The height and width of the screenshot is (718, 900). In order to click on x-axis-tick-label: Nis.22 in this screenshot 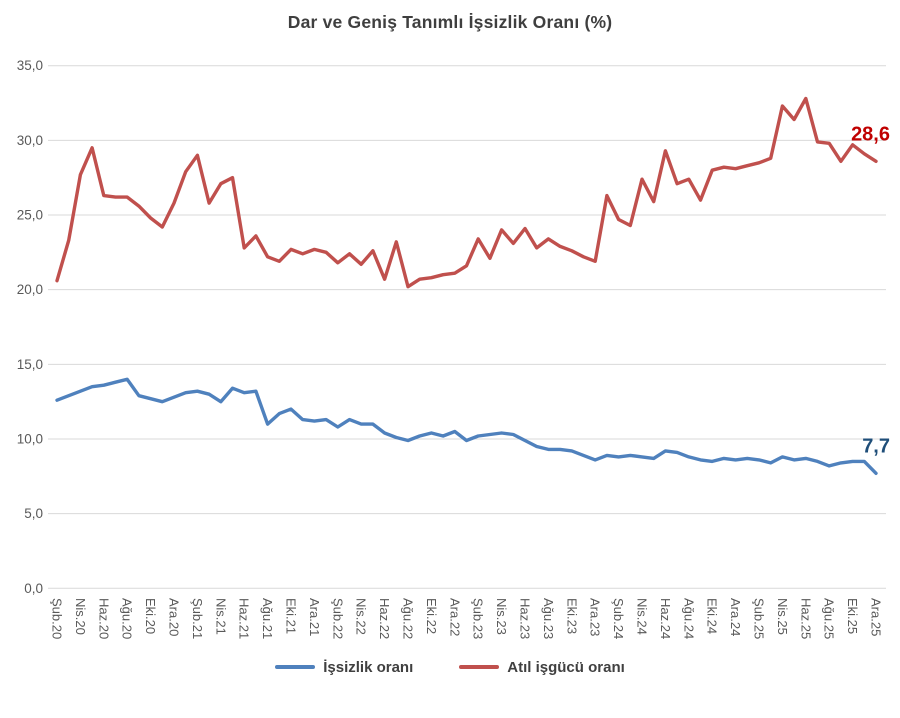, I will do `click(361, 616)`.